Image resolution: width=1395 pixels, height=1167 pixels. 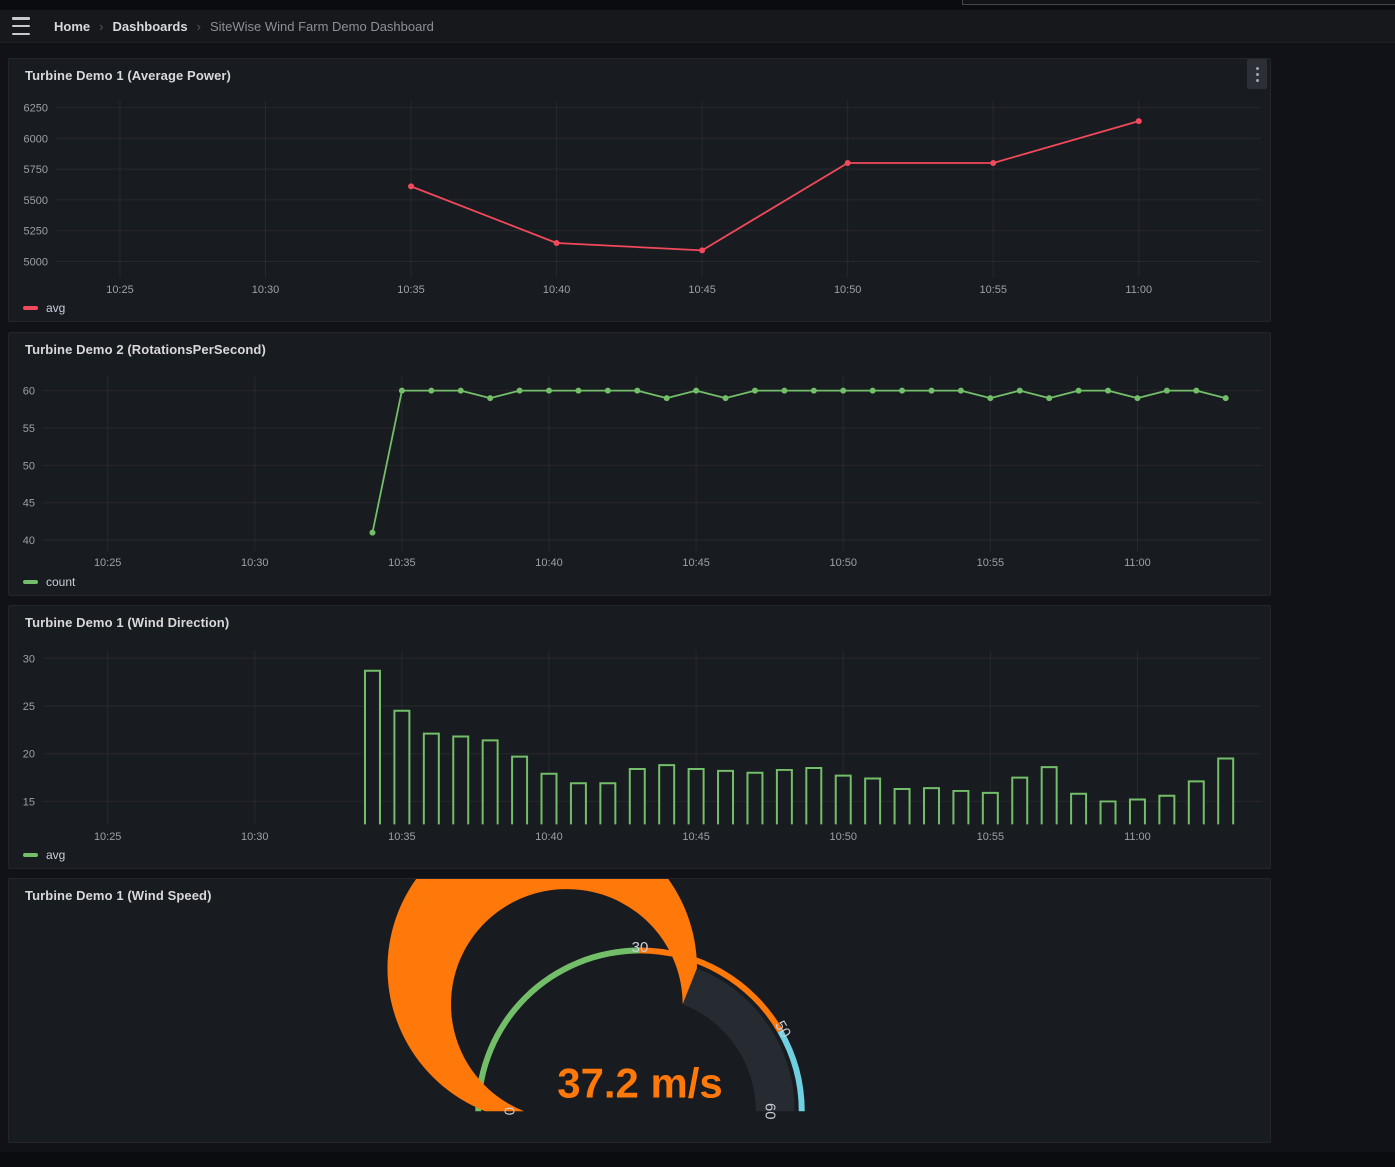 I want to click on panel-menu-button, so click(x=1257, y=74).